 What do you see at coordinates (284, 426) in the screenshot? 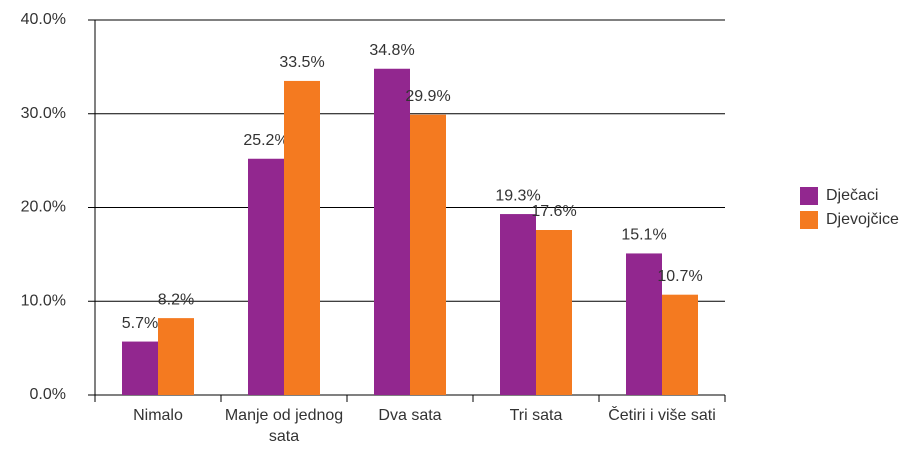
I see `x-tick-label: Manje od jednog sata` at bounding box center [284, 426].